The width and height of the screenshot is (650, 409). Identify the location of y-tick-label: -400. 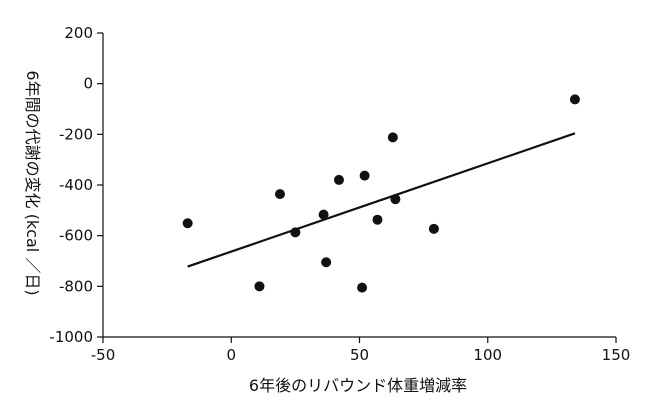
(76, 185).